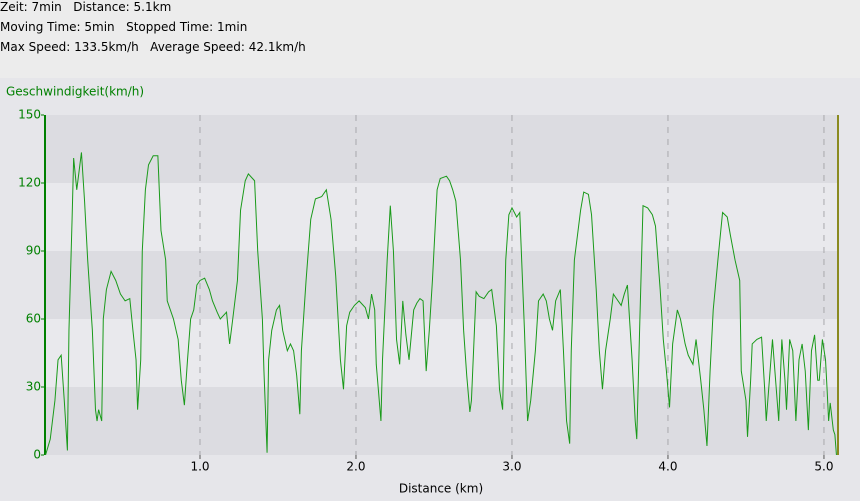 Image resolution: width=860 pixels, height=501 pixels. I want to click on y-tick-label: 120, so click(29, 183).